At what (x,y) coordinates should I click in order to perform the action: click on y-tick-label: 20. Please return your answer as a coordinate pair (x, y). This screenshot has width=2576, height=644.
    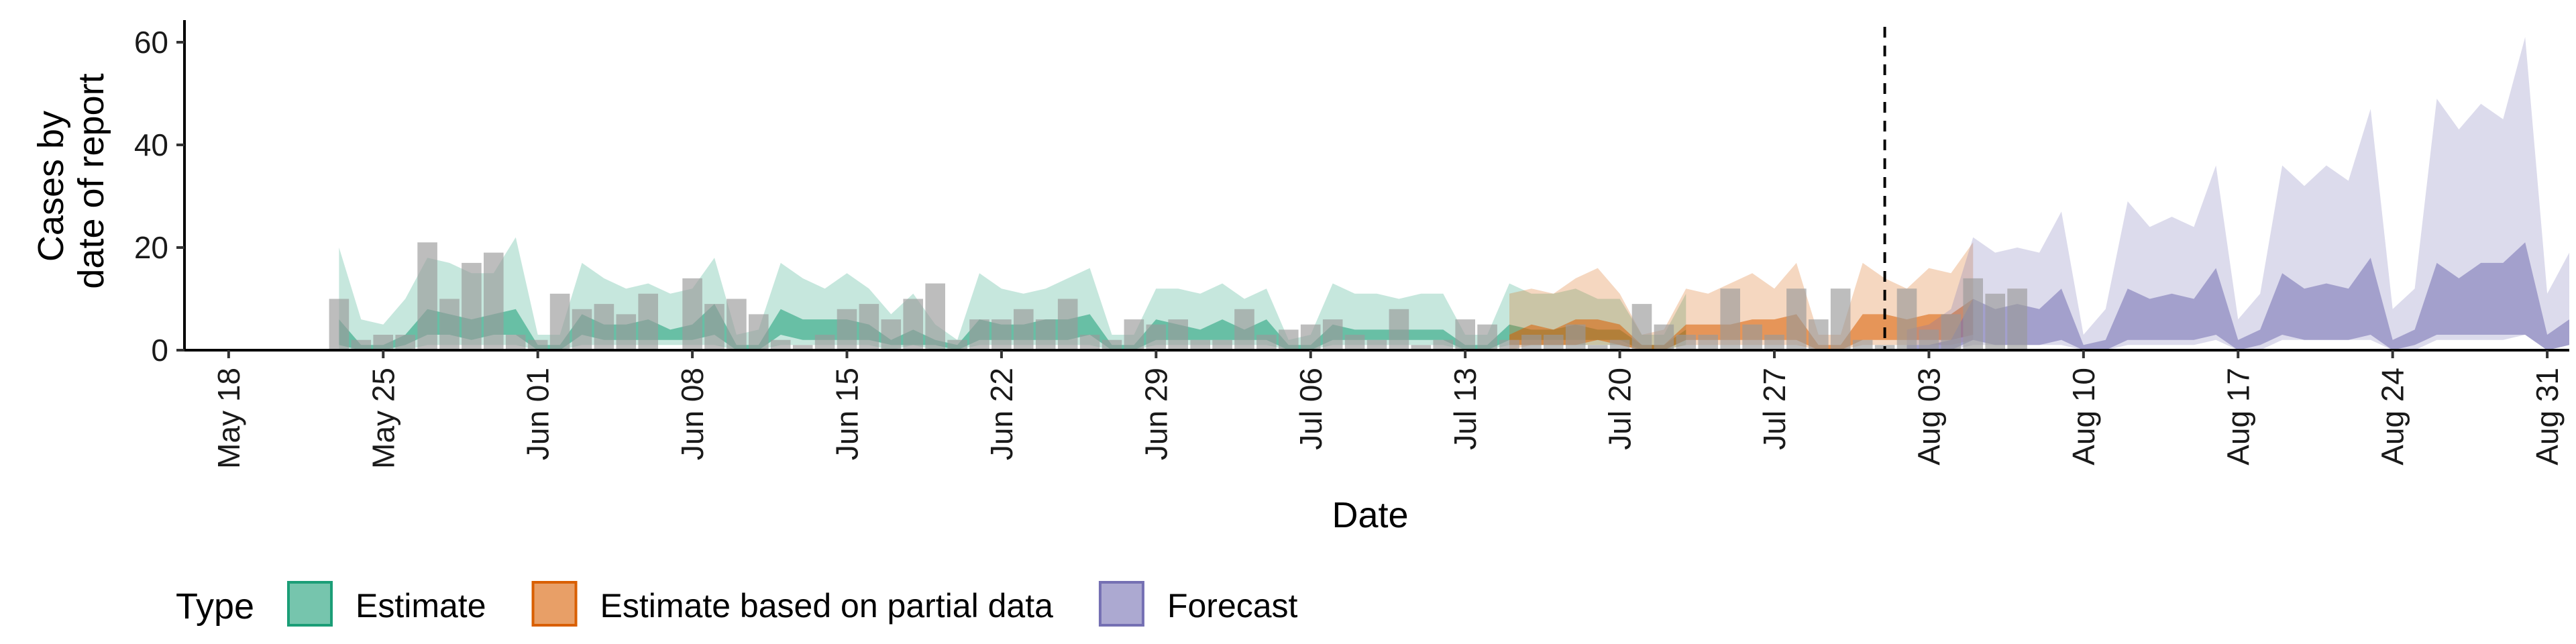
    Looking at the image, I should click on (151, 247).